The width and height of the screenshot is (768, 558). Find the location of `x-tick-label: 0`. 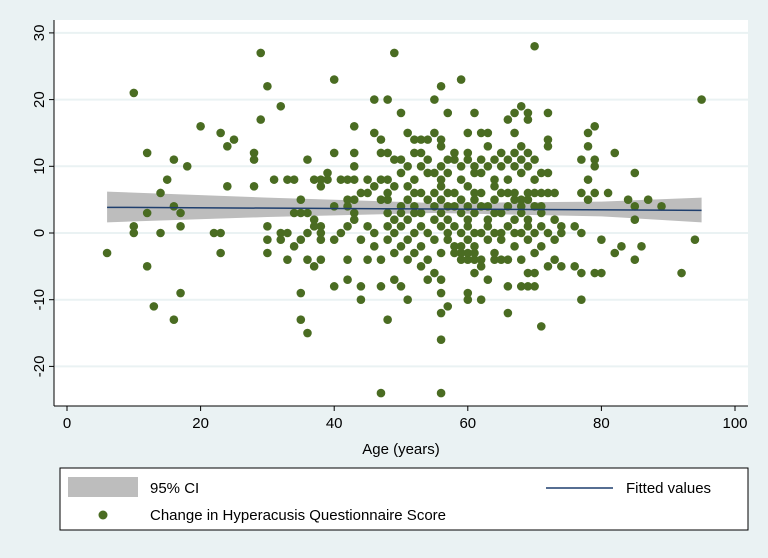

x-tick-label: 0 is located at coordinates (67, 423).